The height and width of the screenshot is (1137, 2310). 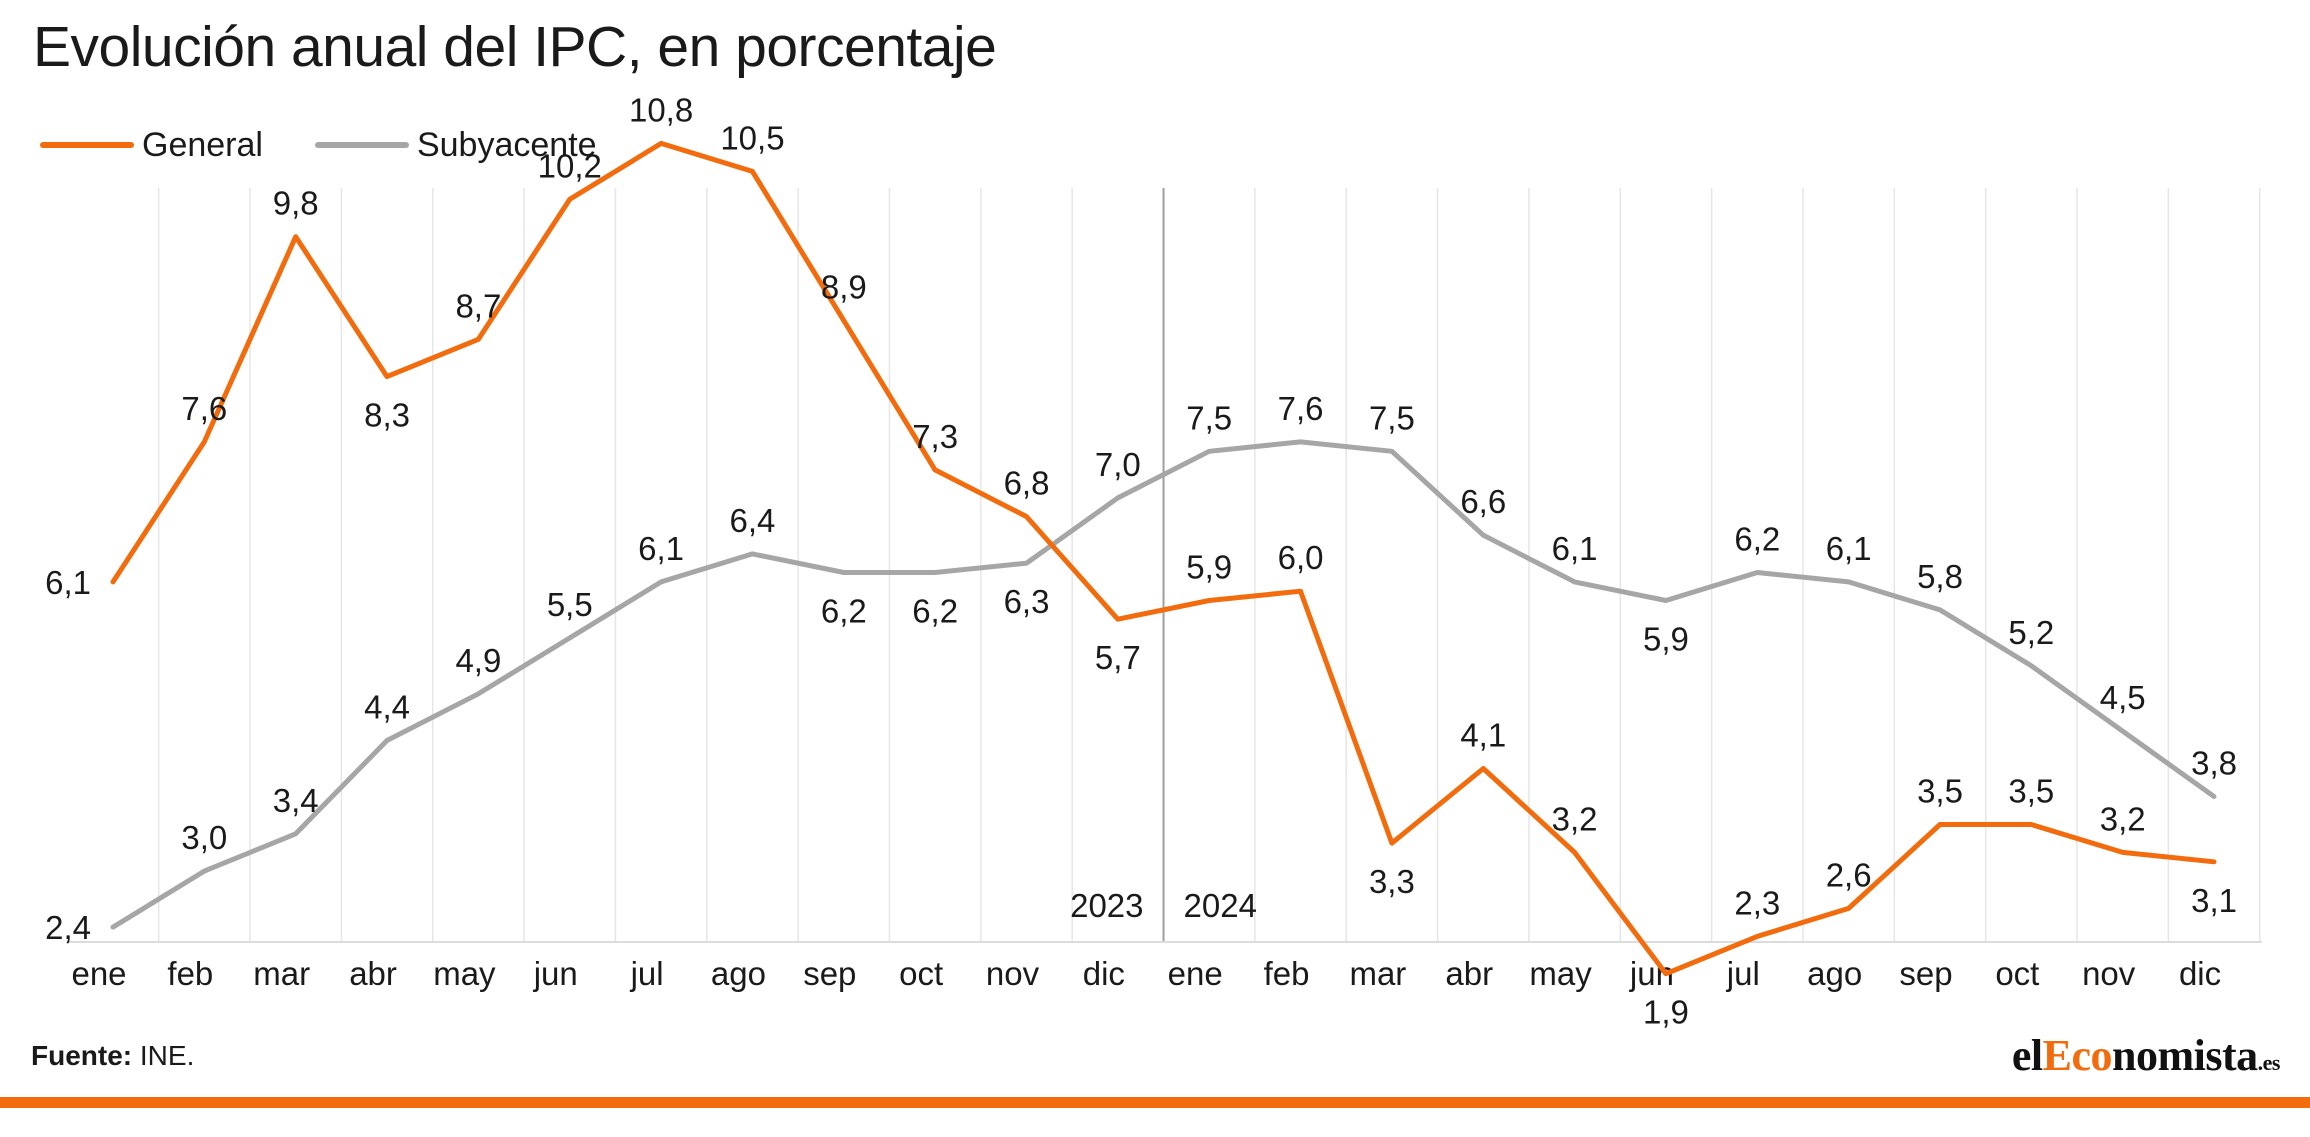 I want to click on data-label-general: 3,1, so click(x=2214, y=900).